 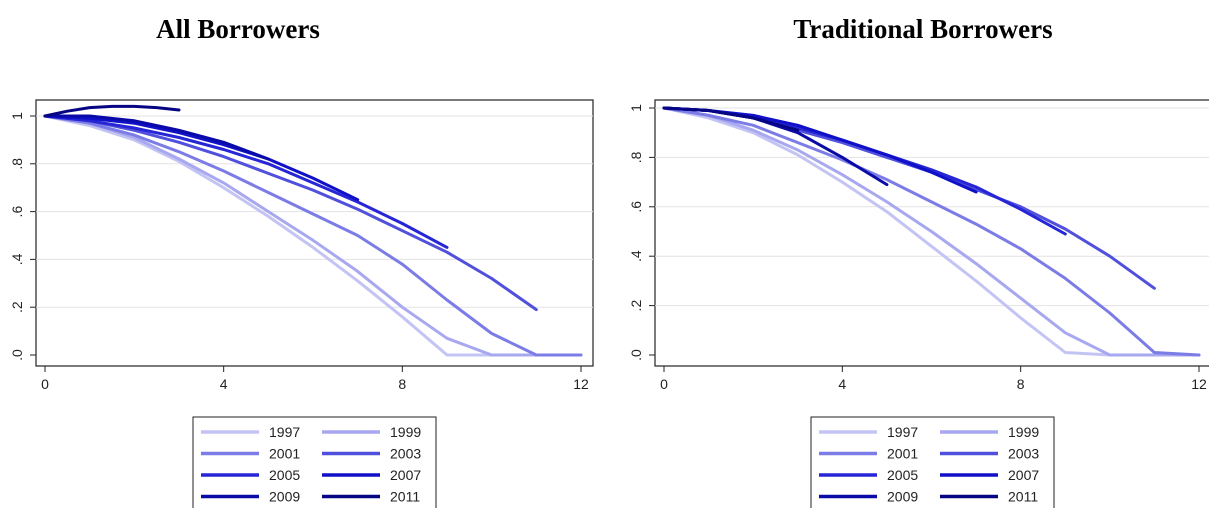 I want to click on chart-title: Traditional Borrowers, so click(x=922, y=29).